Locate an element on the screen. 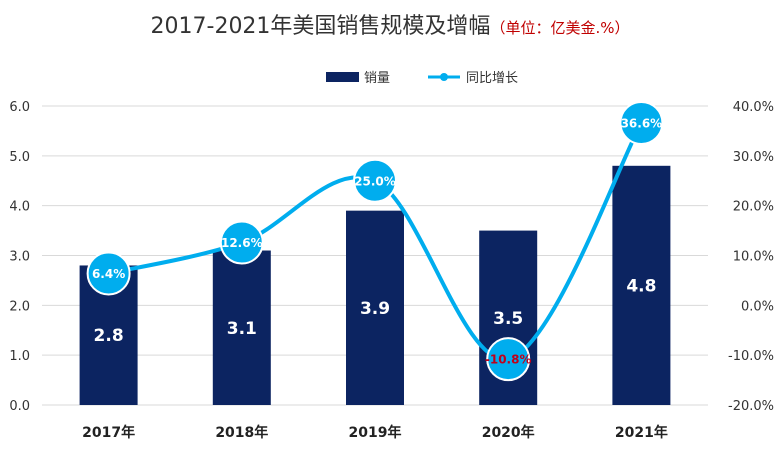 Image resolution: width=784 pixels, height=449 pixels. chart-title-main: 2017-2021年美国销售规模及增幅 is located at coordinates (321, 26).